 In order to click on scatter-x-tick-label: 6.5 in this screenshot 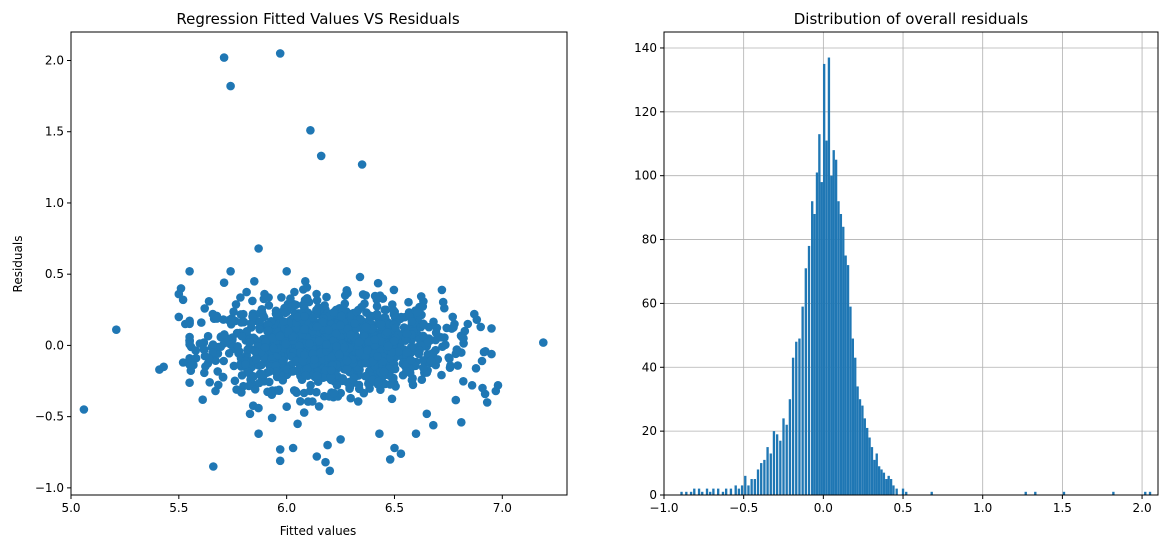, I will do `click(394, 508)`.